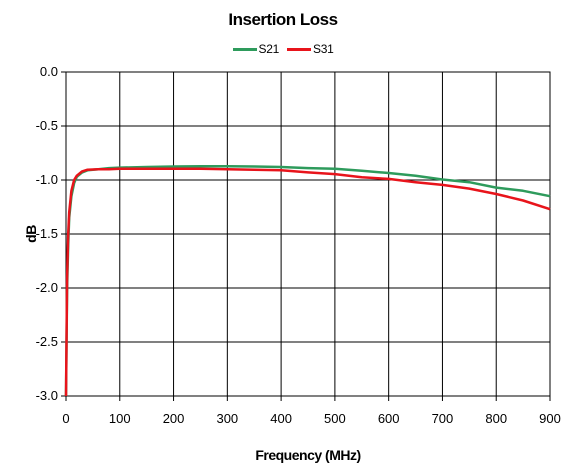 The width and height of the screenshot is (566, 464). I want to click on legend-swatch-s31, so click(299, 49).